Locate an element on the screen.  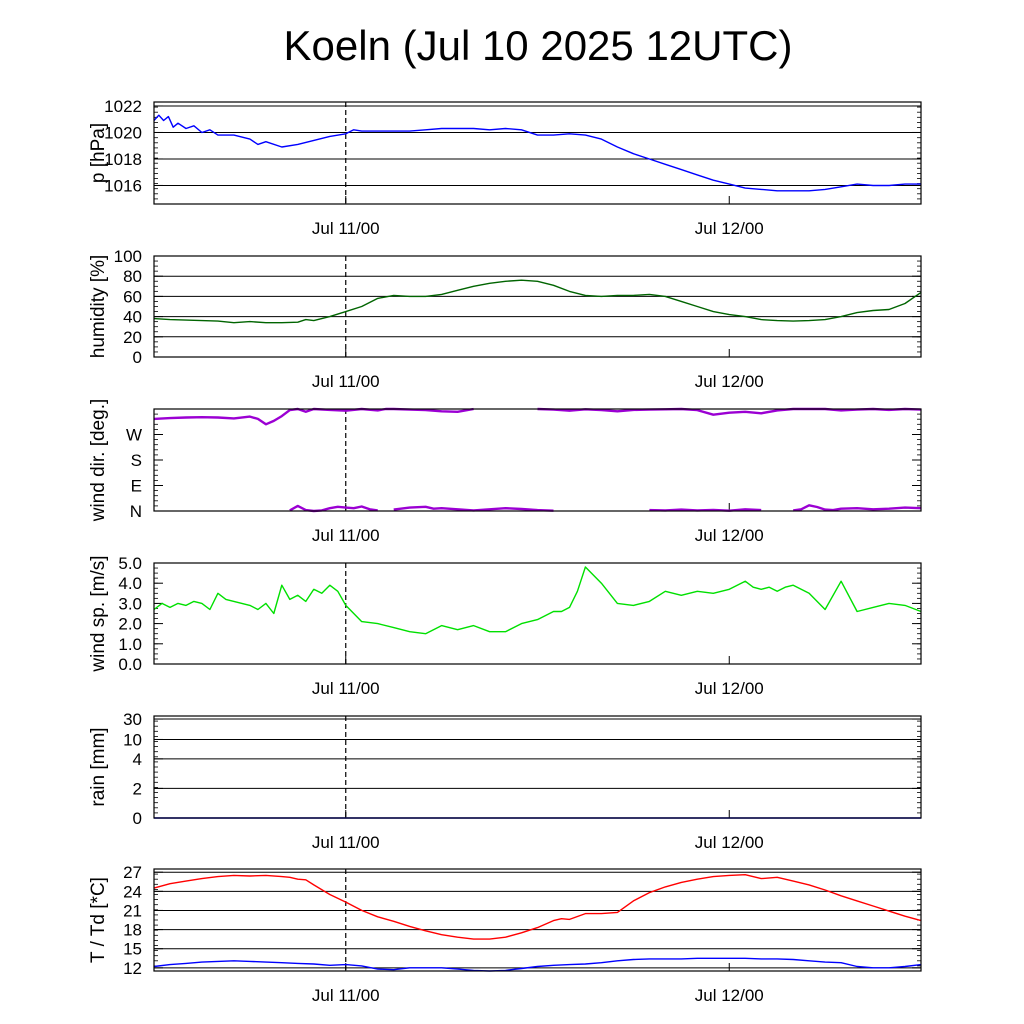
wind-direction-xtick-label: Jul 11/00 is located at coordinates (346, 535).